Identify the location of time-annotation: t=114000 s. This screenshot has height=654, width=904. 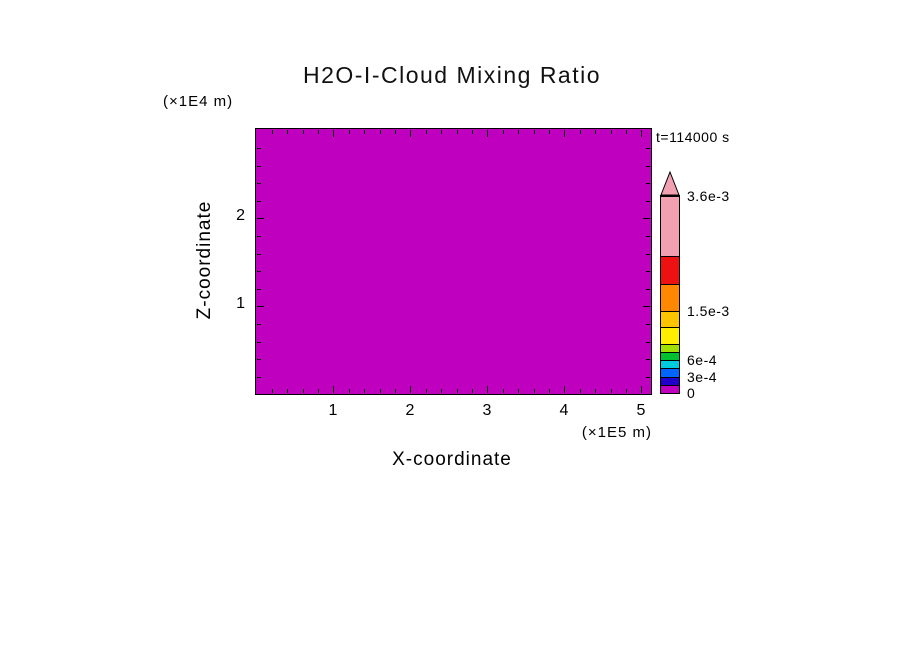
(693, 137).